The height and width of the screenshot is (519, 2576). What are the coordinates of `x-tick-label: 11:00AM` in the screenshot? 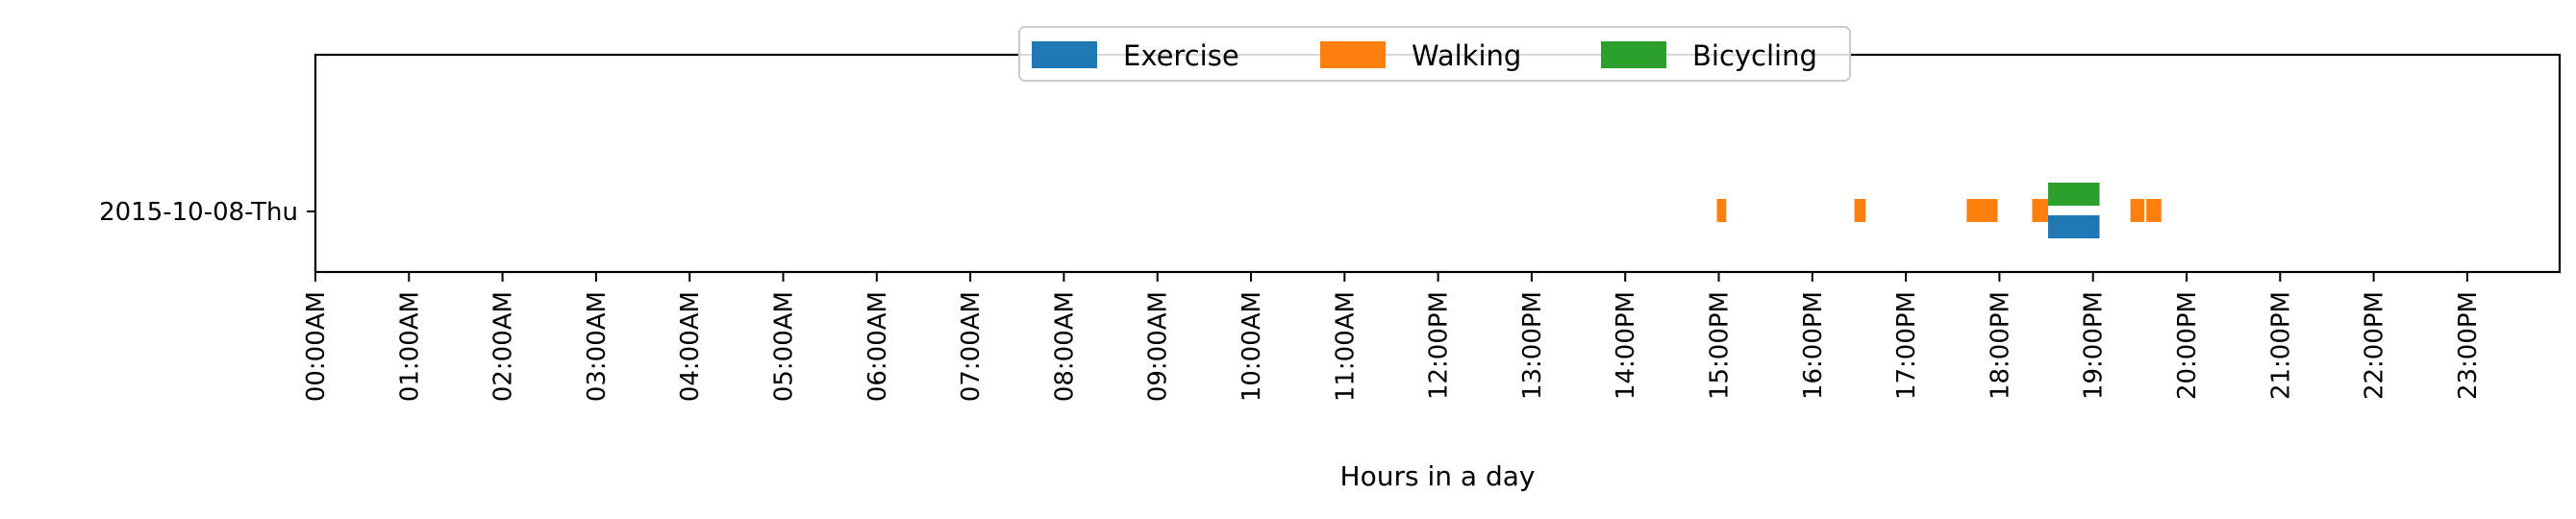 It's located at (1345, 346).